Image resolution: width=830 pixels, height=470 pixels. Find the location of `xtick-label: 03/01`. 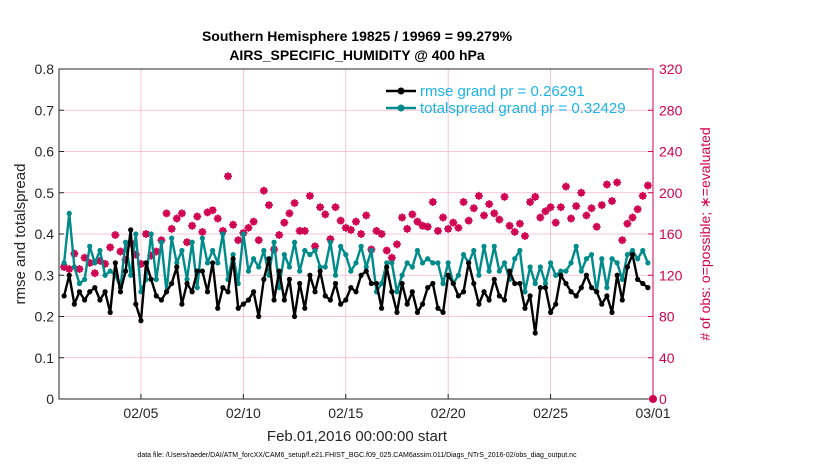

xtick-label: 03/01 is located at coordinates (652, 413).